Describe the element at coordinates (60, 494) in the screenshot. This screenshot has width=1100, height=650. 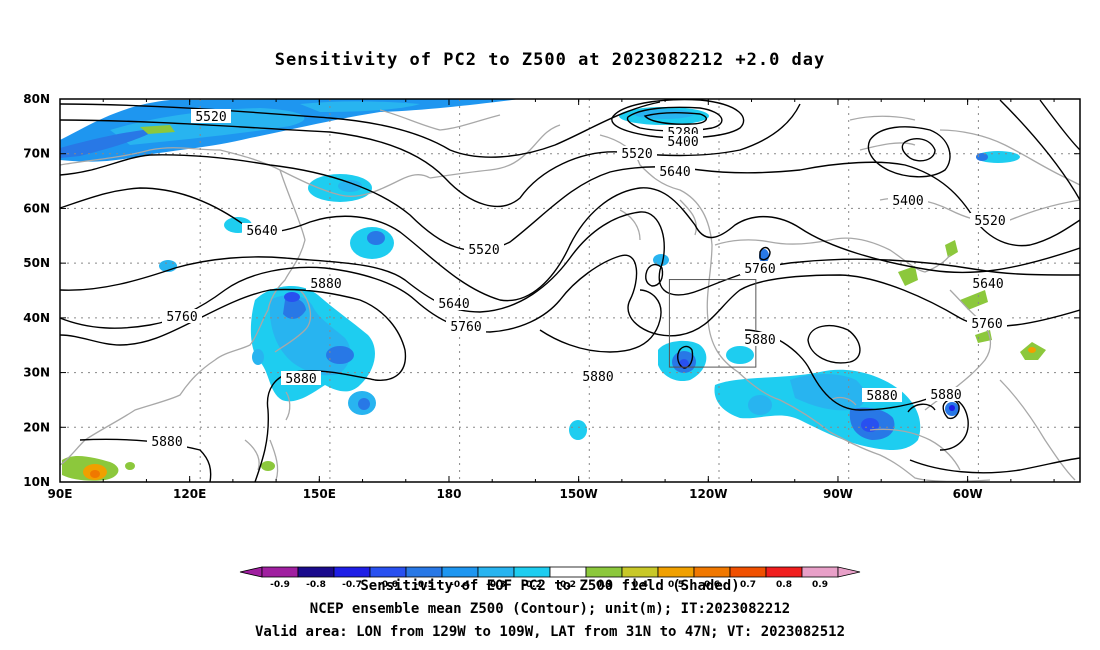
I see `lon-label: 90E` at that location.